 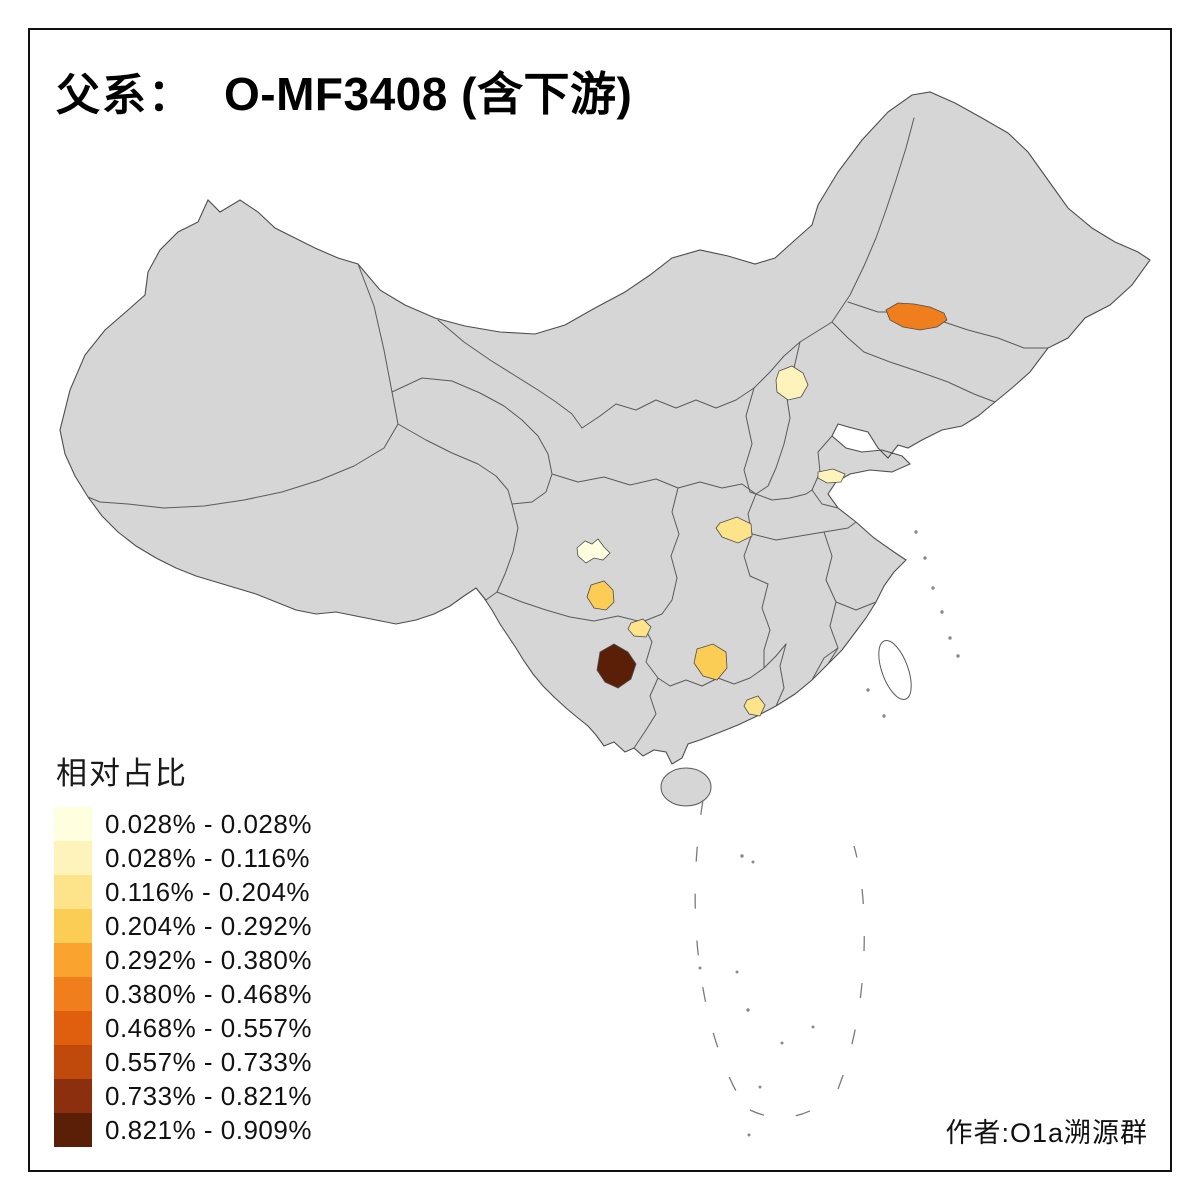 I want to click on legend-row: 0.116% - 0.204%, so click(x=183, y=892).